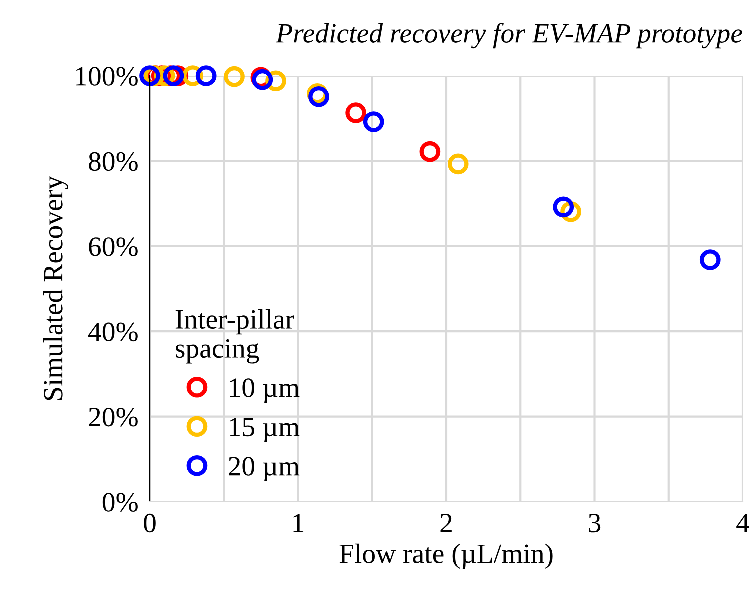 The height and width of the screenshot is (604, 755). Describe the element at coordinates (113, 162) in the screenshot. I see `y-tick-label: 80%` at that location.